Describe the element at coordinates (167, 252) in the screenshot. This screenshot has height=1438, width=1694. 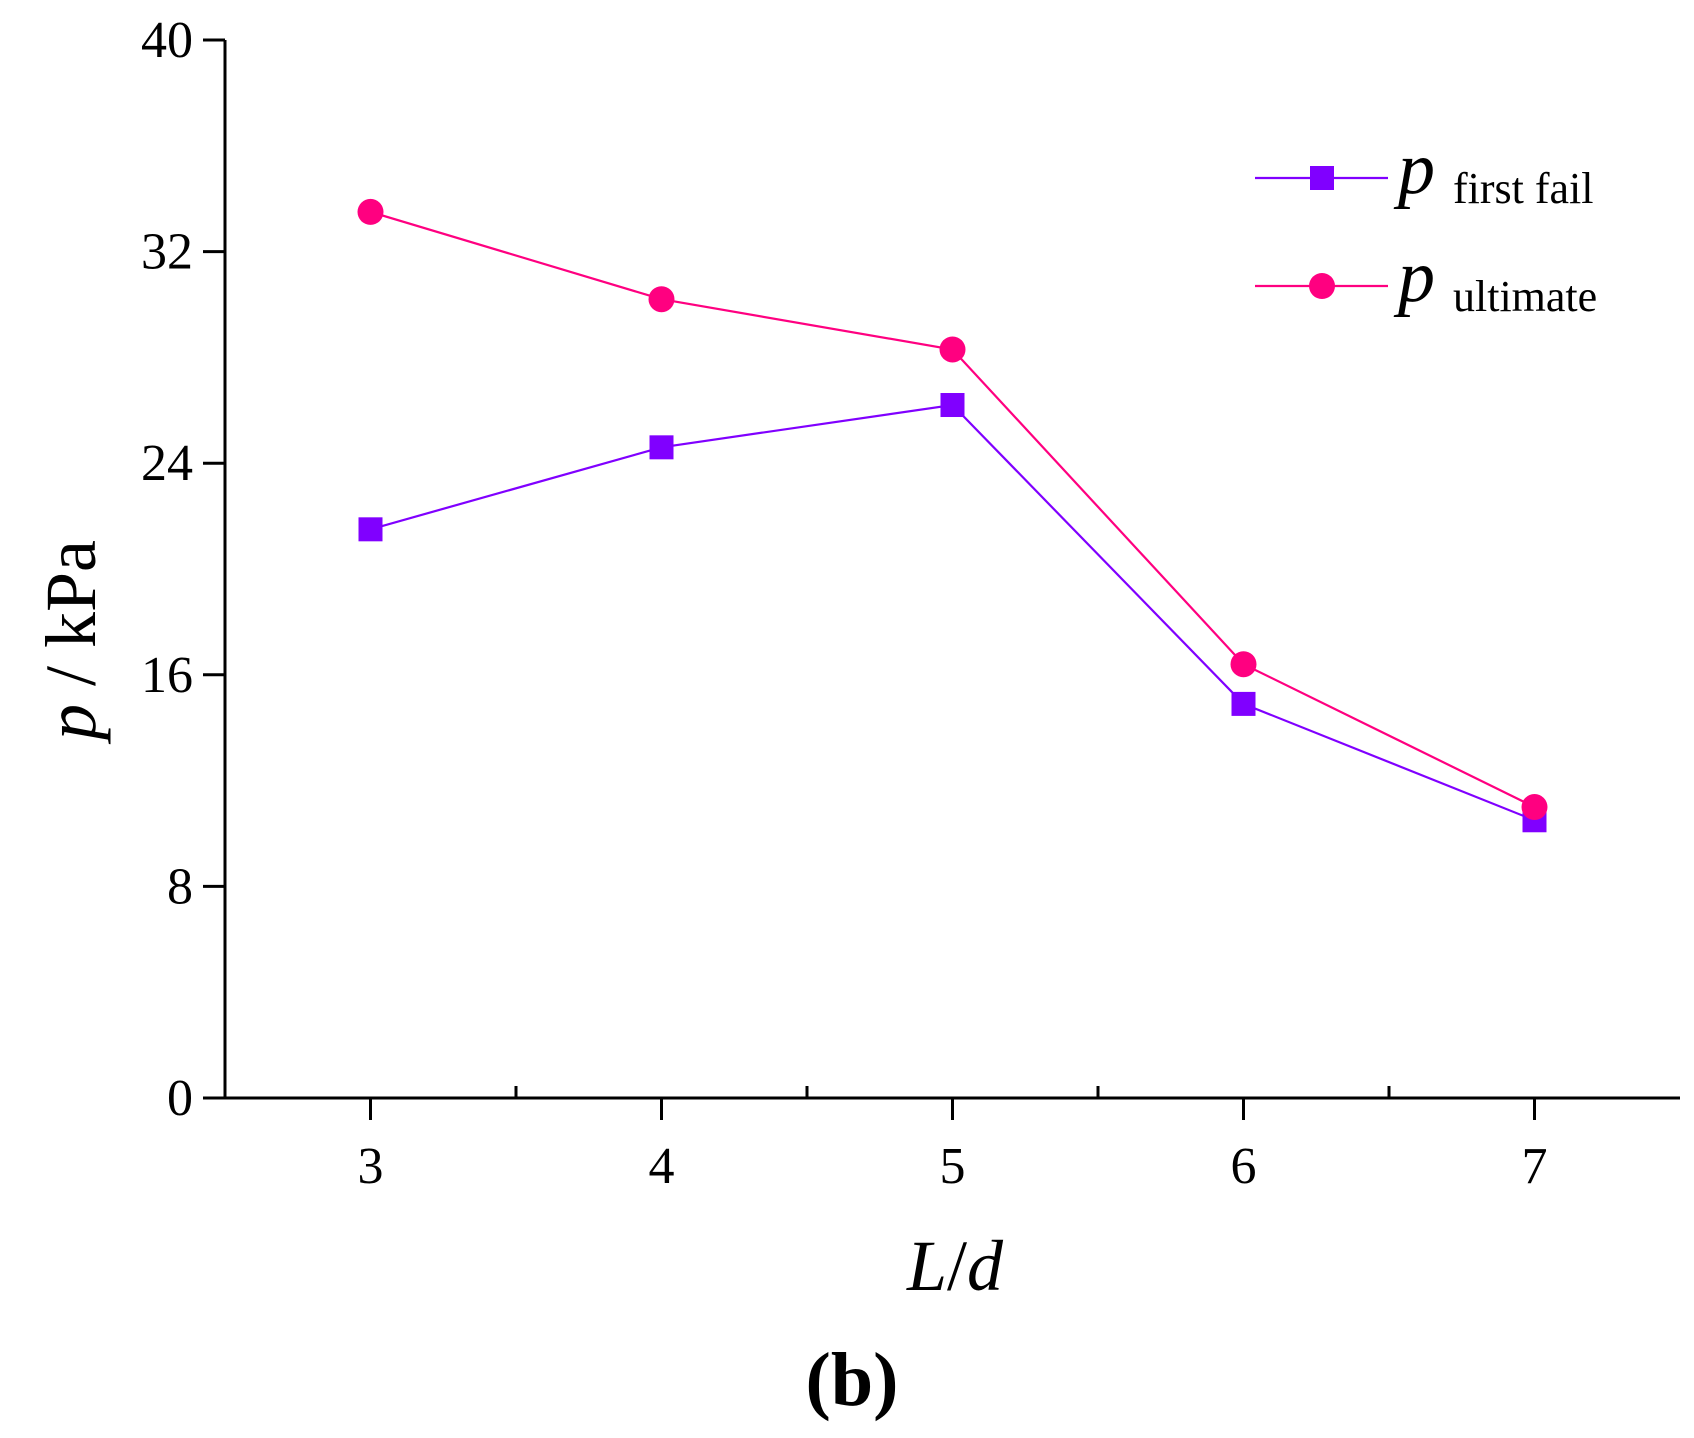
I see `y-tick-label: 32` at that location.